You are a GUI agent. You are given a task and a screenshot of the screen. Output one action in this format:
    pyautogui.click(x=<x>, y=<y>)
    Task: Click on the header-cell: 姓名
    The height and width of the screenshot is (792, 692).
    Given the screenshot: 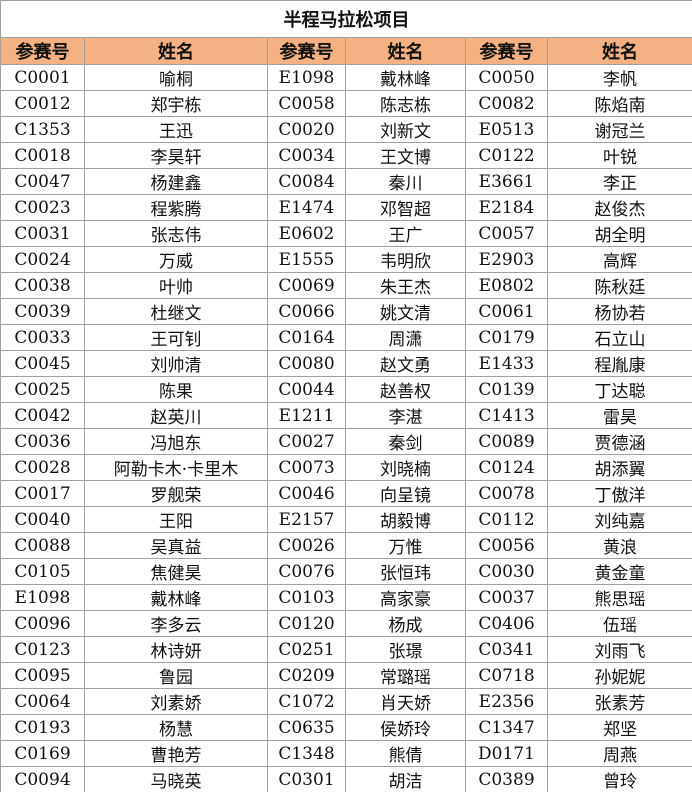 What is the action you would take?
    pyautogui.click(x=176, y=51)
    